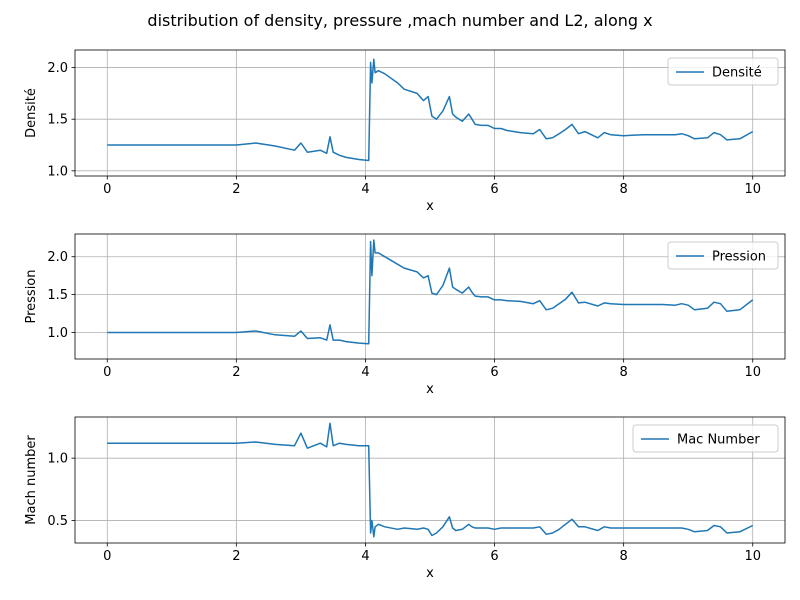 The width and height of the screenshot is (800, 600). I want to click on y-axis-label: Mach number, so click(31, 480).